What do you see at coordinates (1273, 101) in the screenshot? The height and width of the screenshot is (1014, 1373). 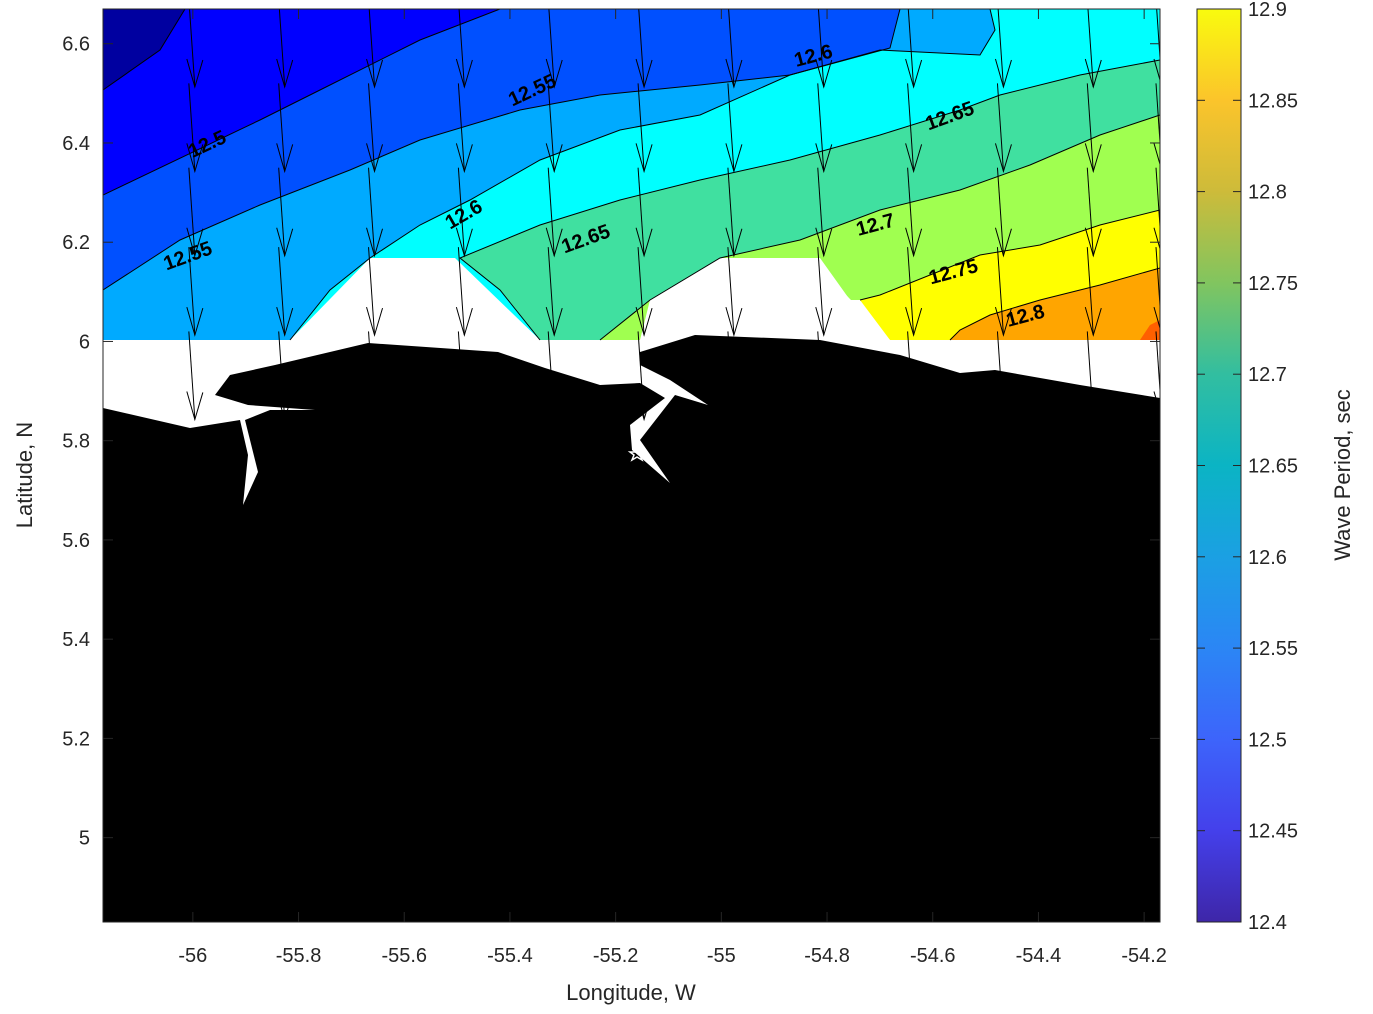 I see `colorbar-tick-label: 12.85` at bounding box center [1273, 101].